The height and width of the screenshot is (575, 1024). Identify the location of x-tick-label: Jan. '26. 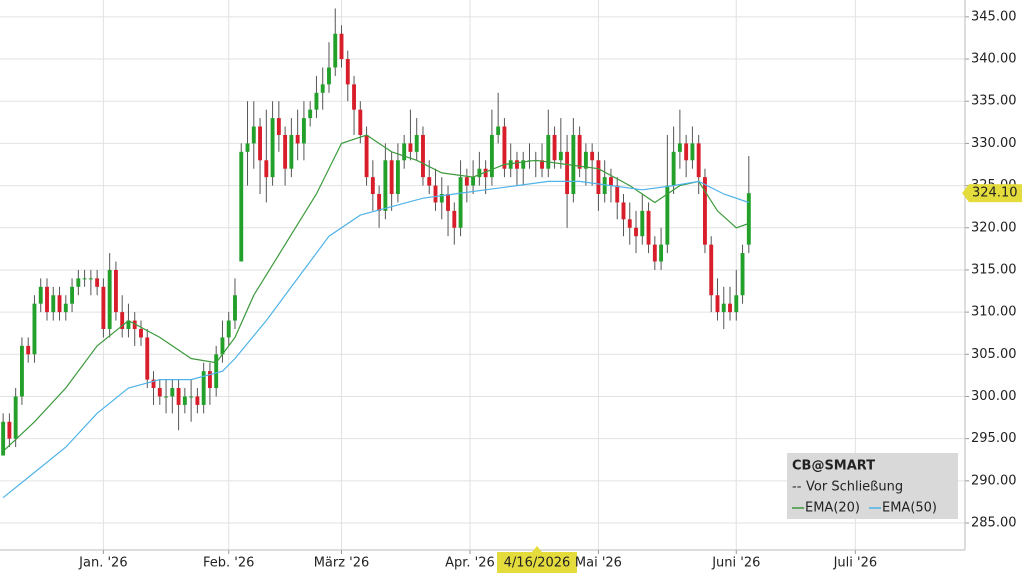
(102, 563).